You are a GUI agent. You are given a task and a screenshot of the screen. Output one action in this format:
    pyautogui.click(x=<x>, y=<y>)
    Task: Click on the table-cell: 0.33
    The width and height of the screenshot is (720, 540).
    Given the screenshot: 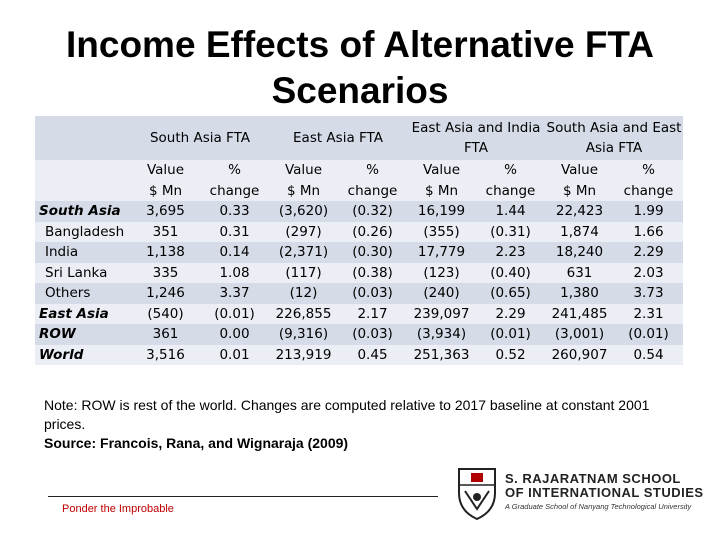 What is the action you would take?
    pyautogui.click(x=234, y=211)
    